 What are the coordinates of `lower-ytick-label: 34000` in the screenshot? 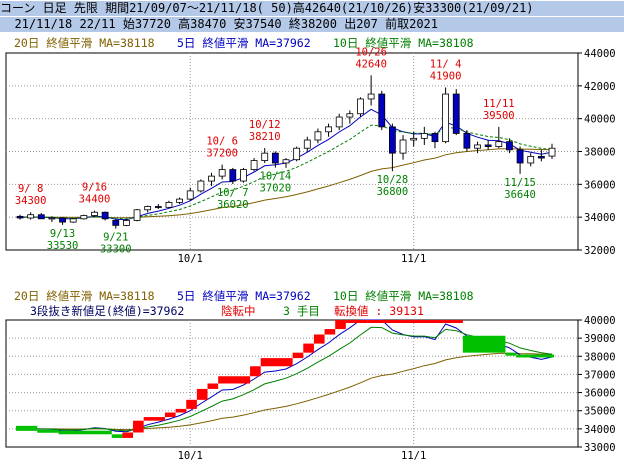 It's located at (600, 430).